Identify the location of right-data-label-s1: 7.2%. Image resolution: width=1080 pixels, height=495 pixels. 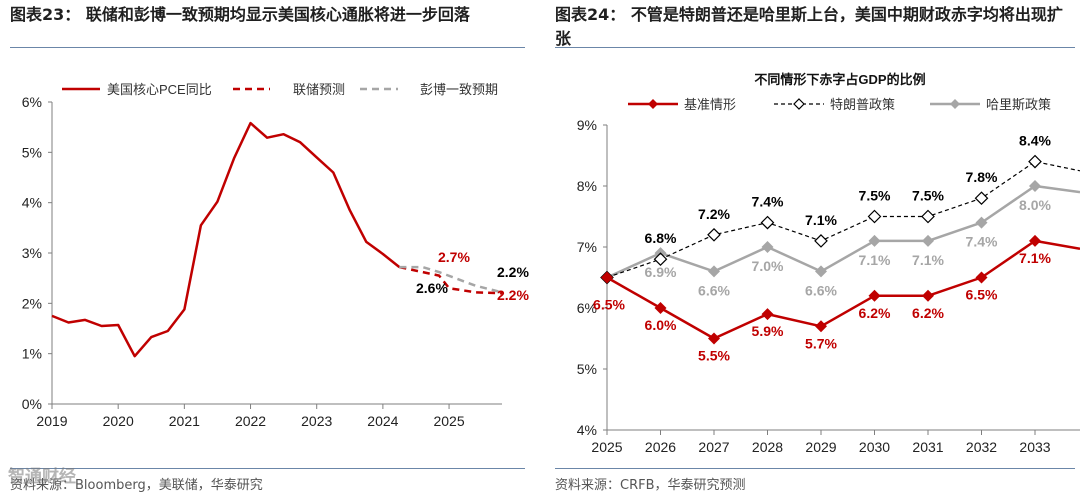
(714, 214).